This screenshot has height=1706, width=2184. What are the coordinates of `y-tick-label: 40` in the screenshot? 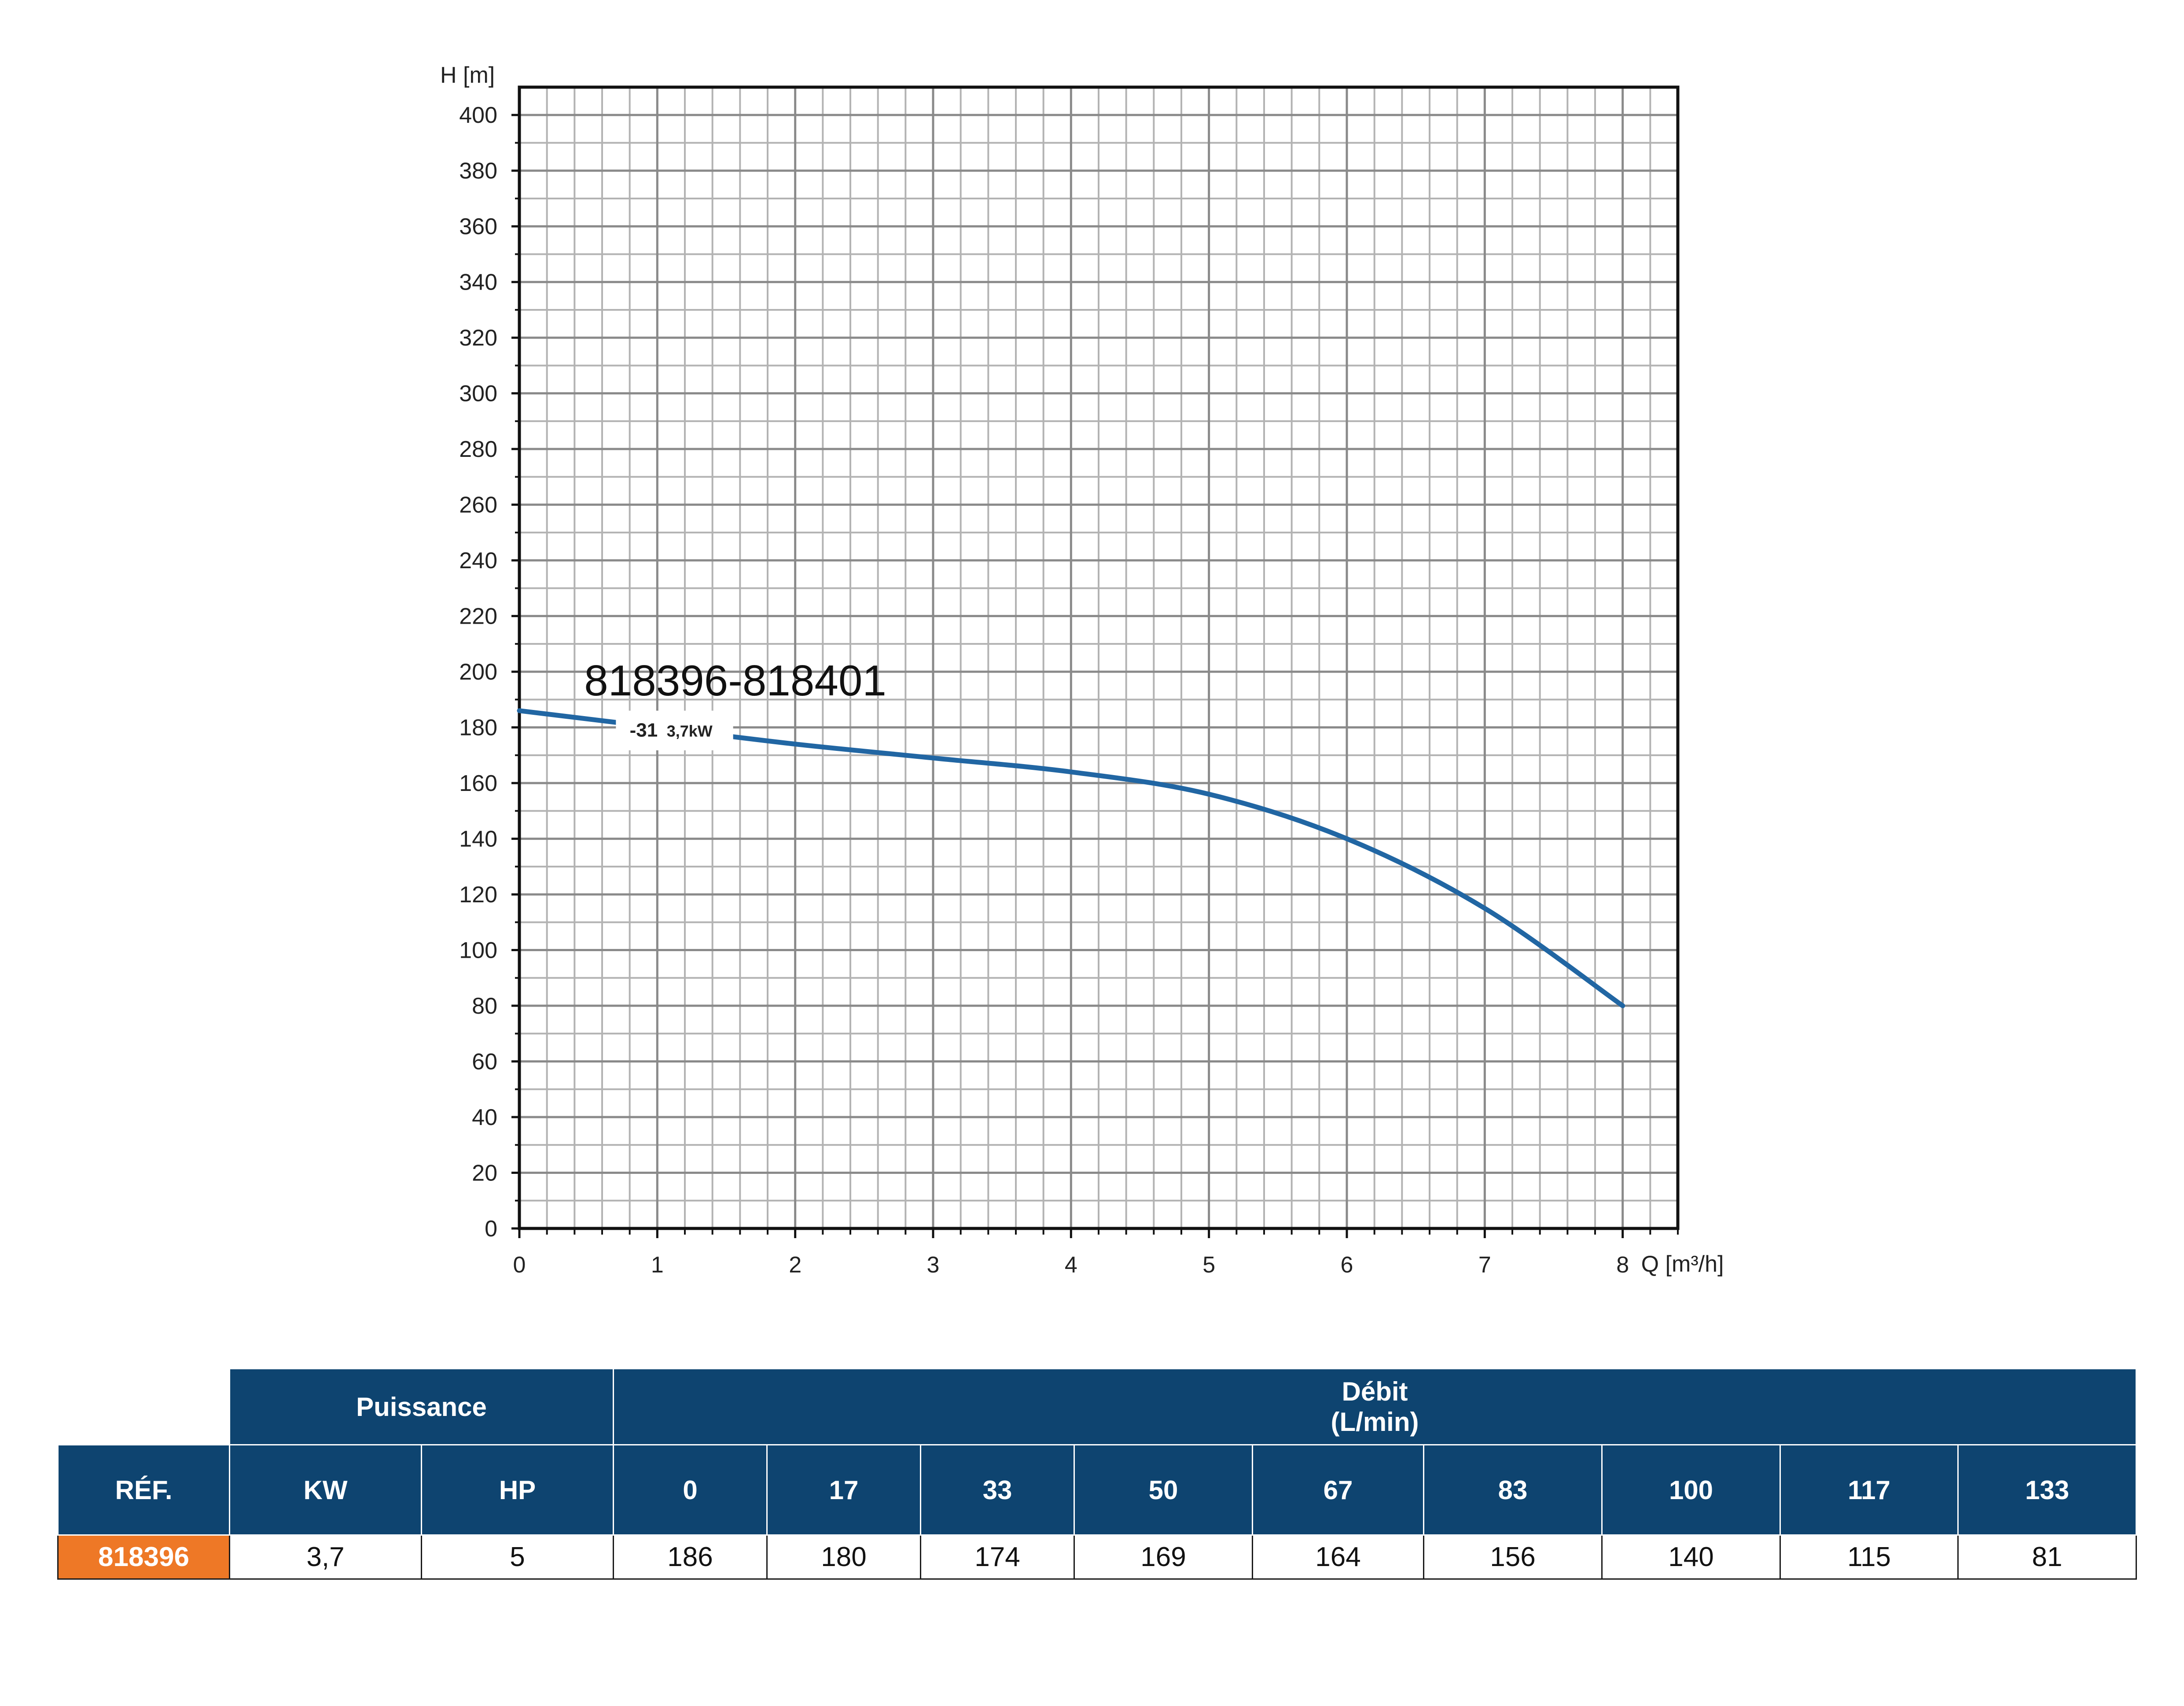 It's located at (484, 1117).